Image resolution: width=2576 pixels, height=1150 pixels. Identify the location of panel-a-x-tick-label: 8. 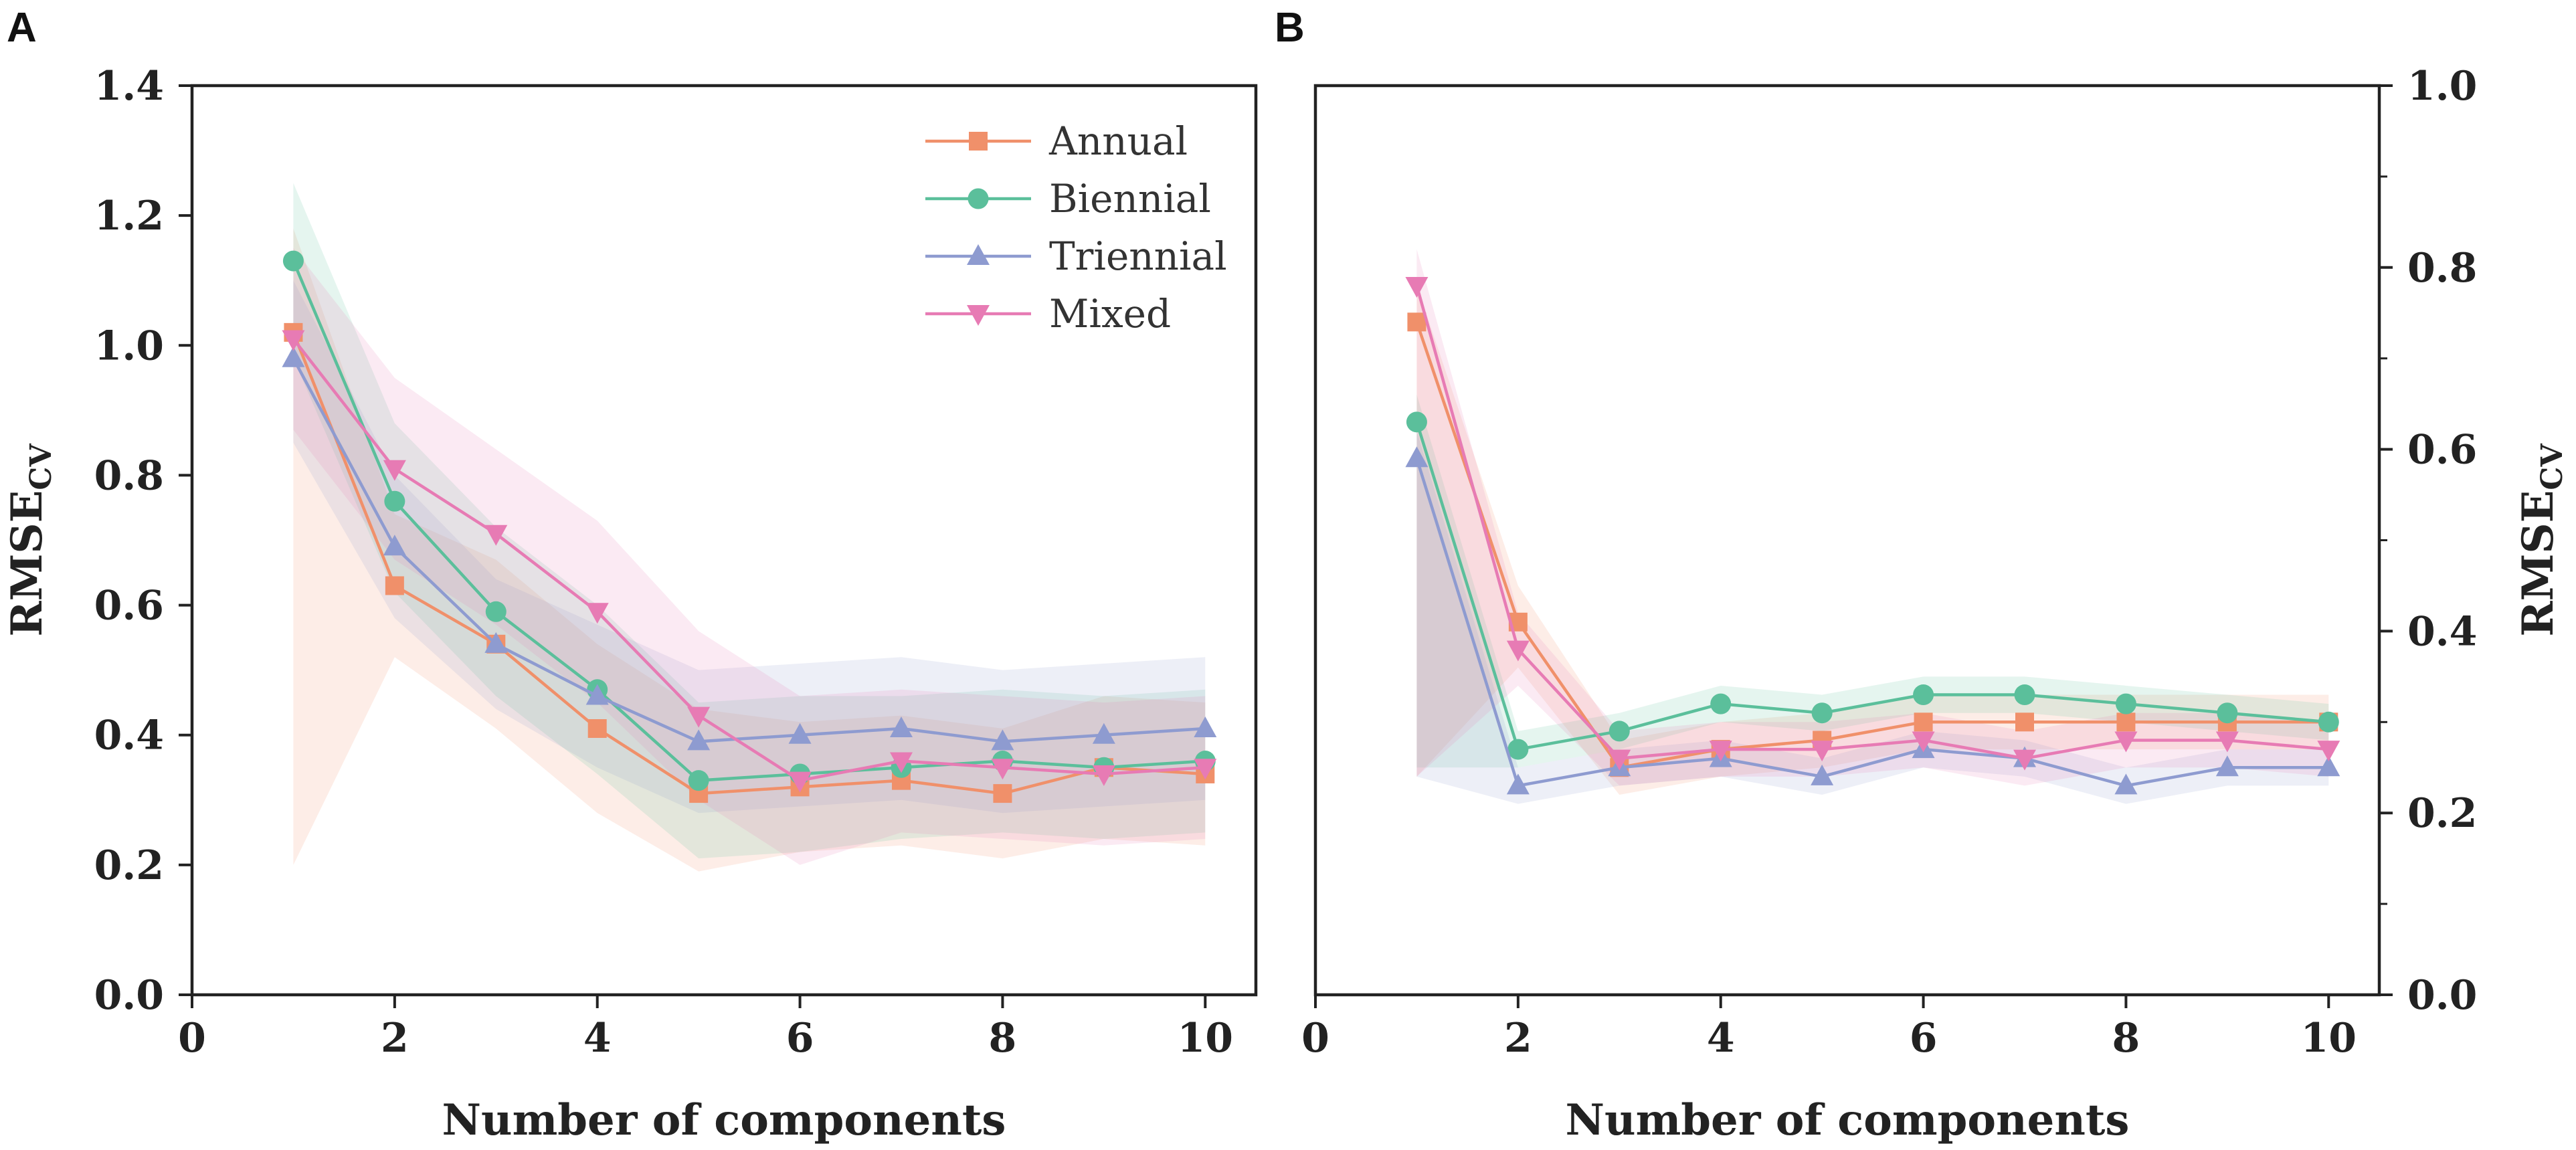
(1003, 1038).